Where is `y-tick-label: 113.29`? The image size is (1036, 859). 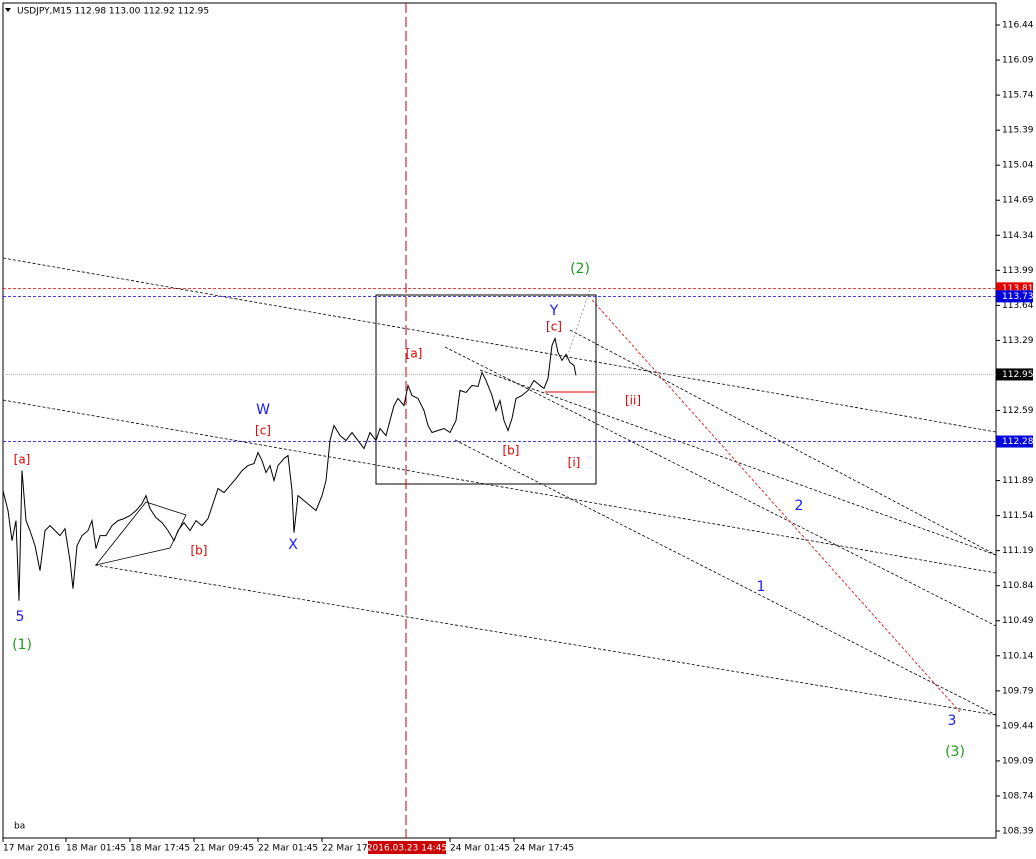 y-tick-label: 113.29 is located at coordinates (1018, 341).